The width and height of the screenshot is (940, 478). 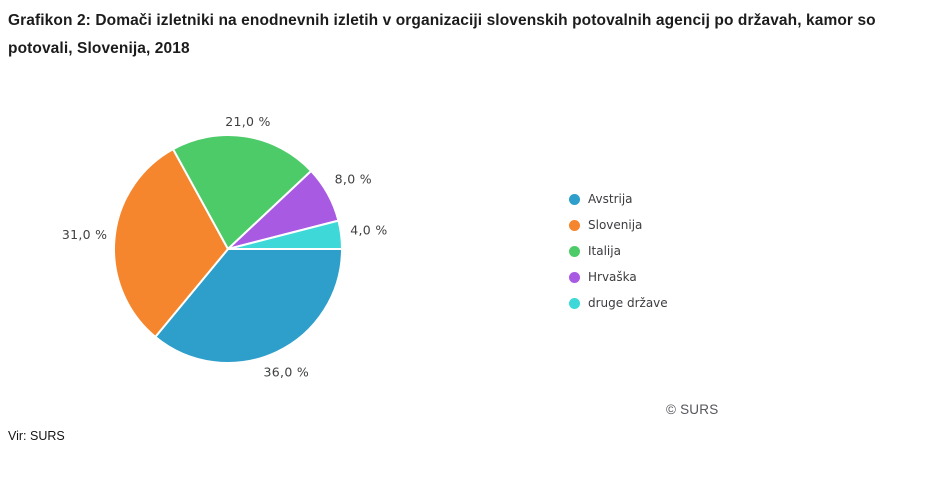 What do you see at coordinates (604, 251) in the screenshot?
I see `legend-label-italija: Italija` at bounding box center [604, 251].